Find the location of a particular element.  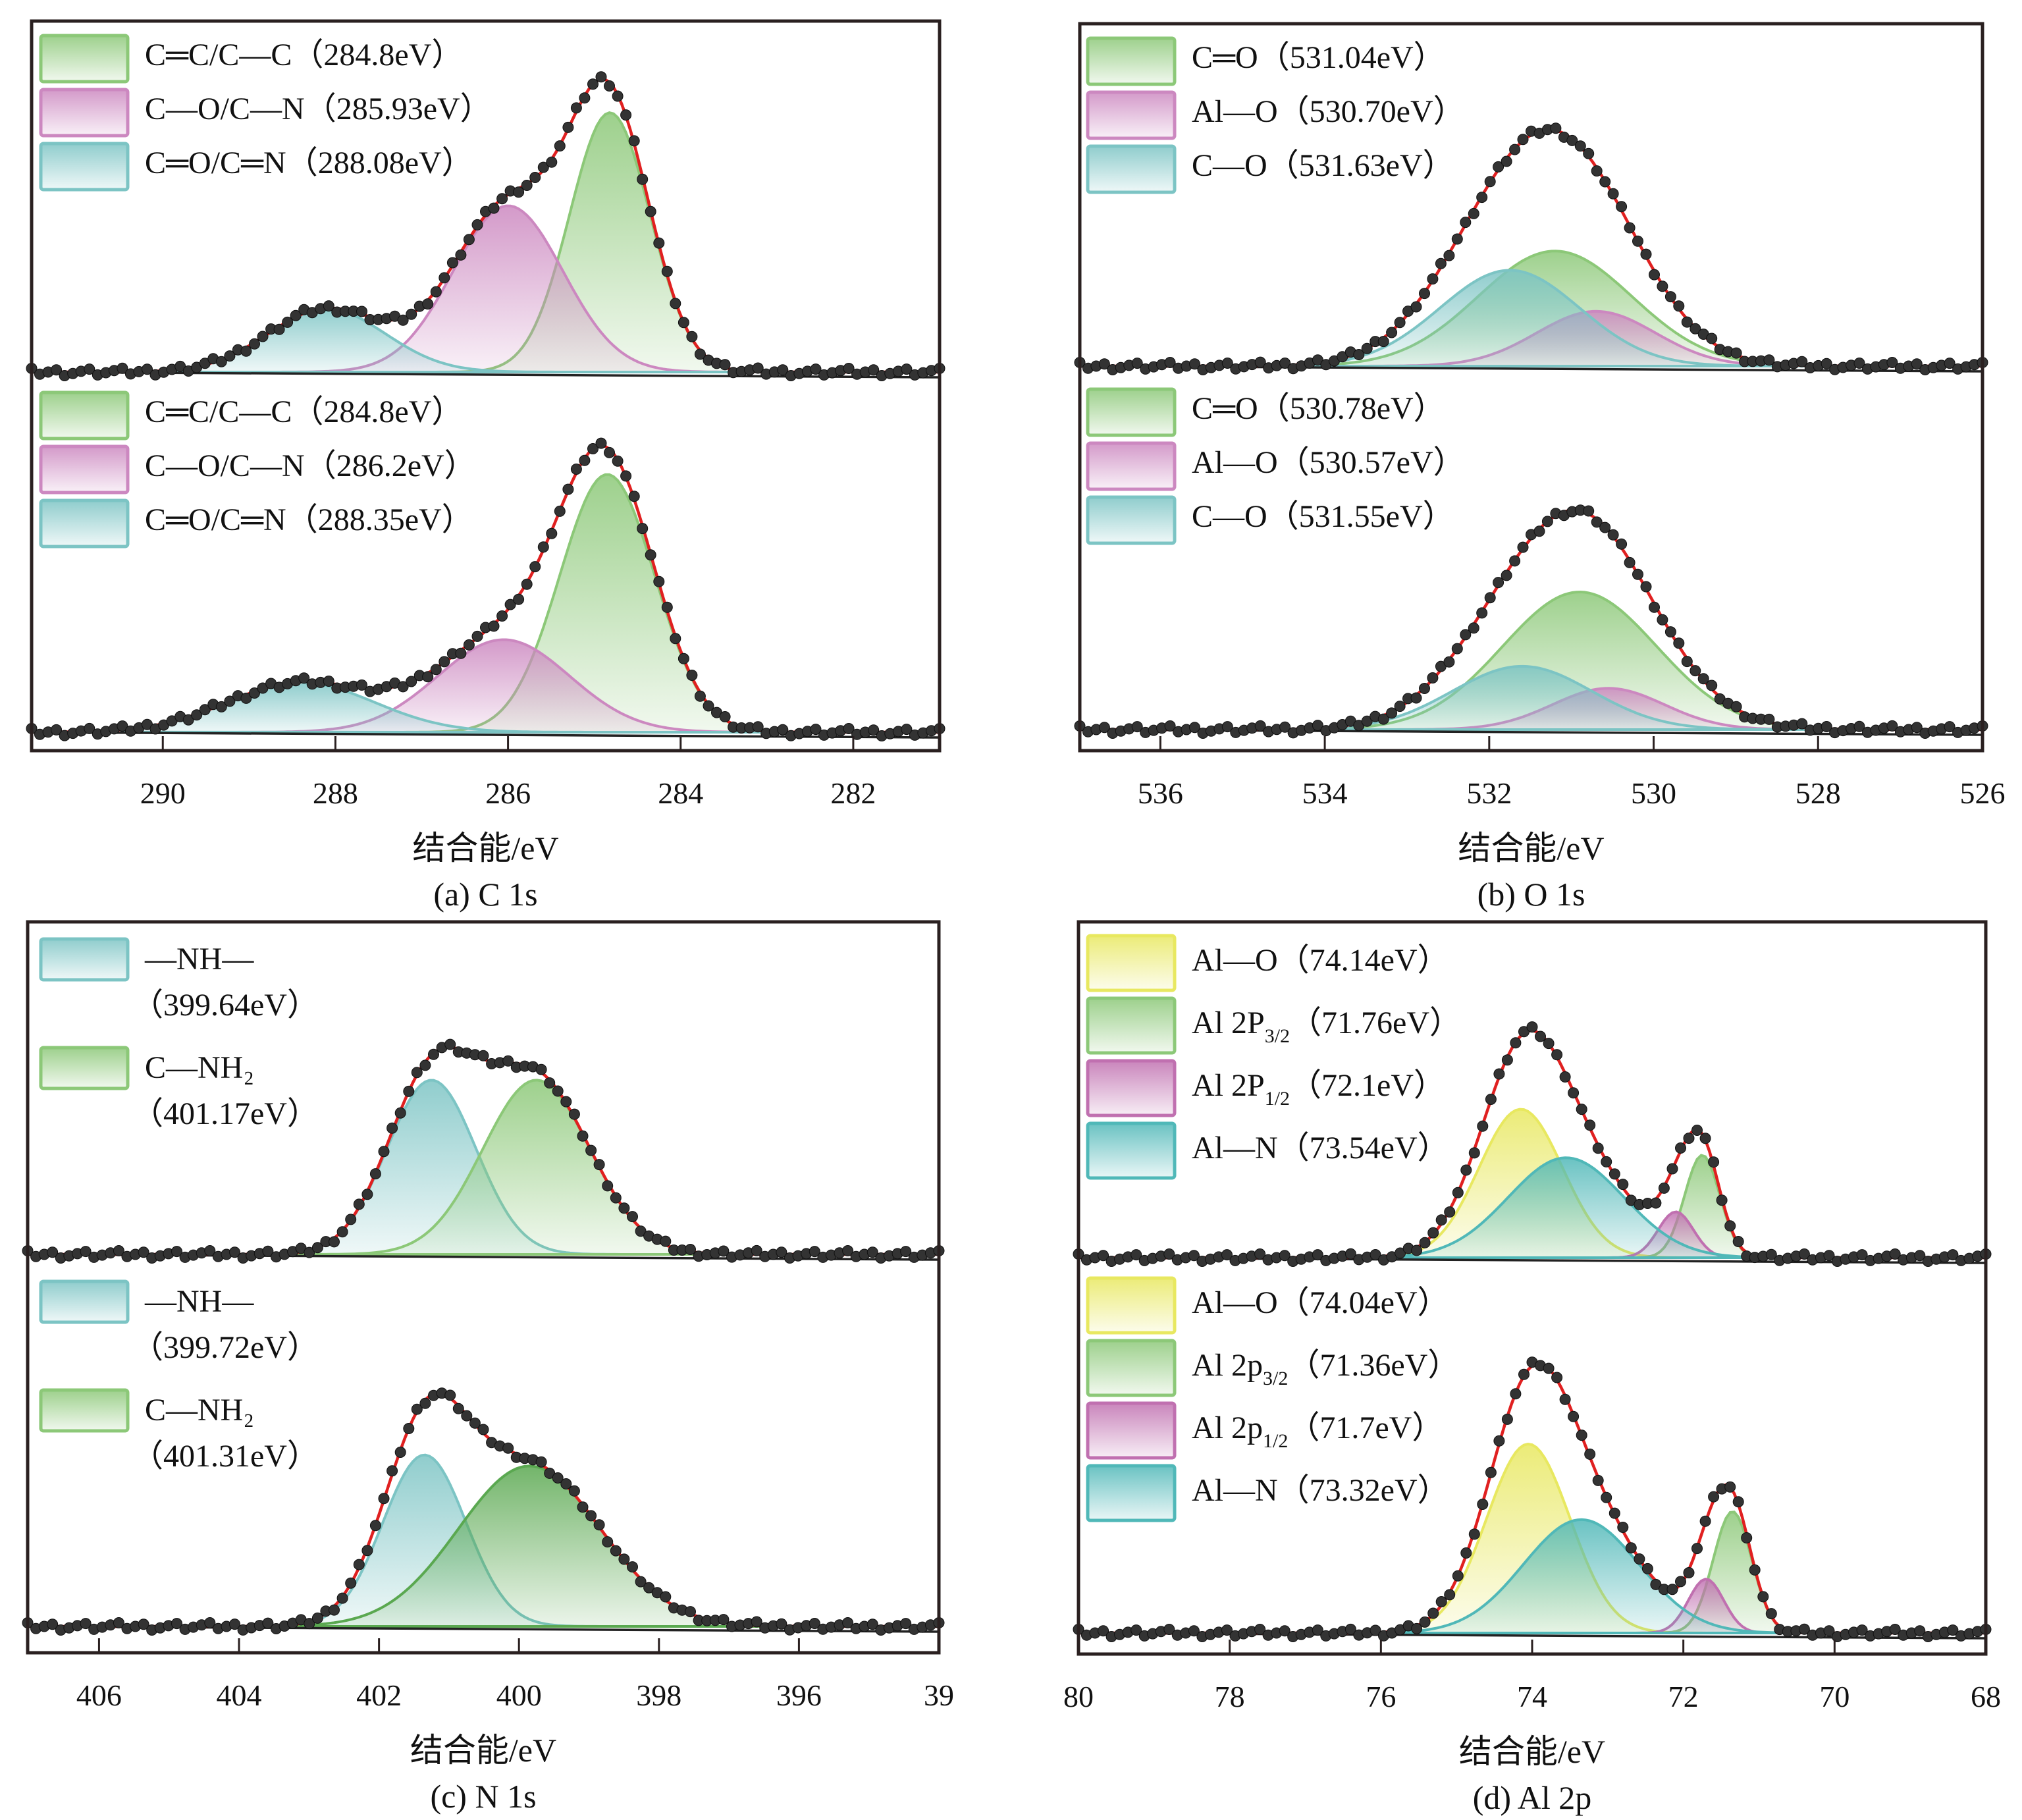

x-tick-label: 74 is located at coordinates (1532, 1696).